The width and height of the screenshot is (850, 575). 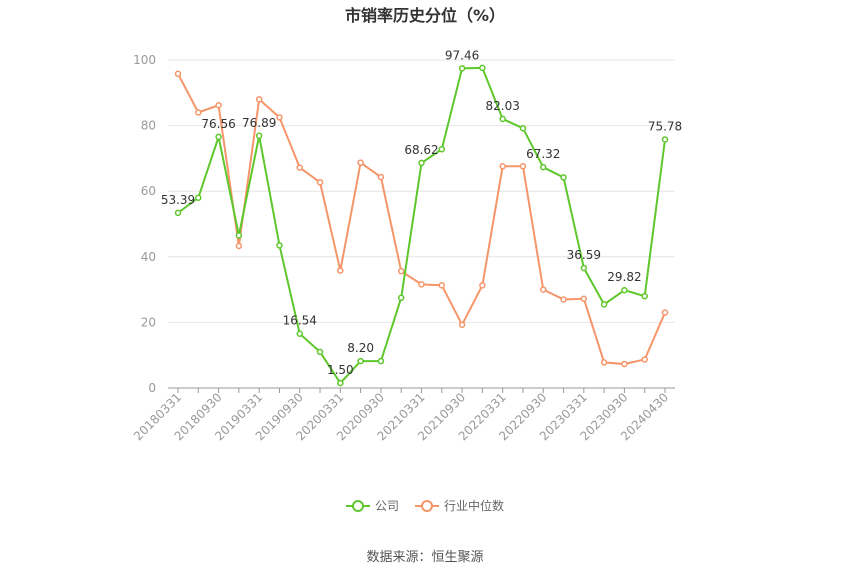 What do you see at coordinates (218, 124) in the screenshot?
I see `data-label: 76.56` at bounding box center [218, 124].